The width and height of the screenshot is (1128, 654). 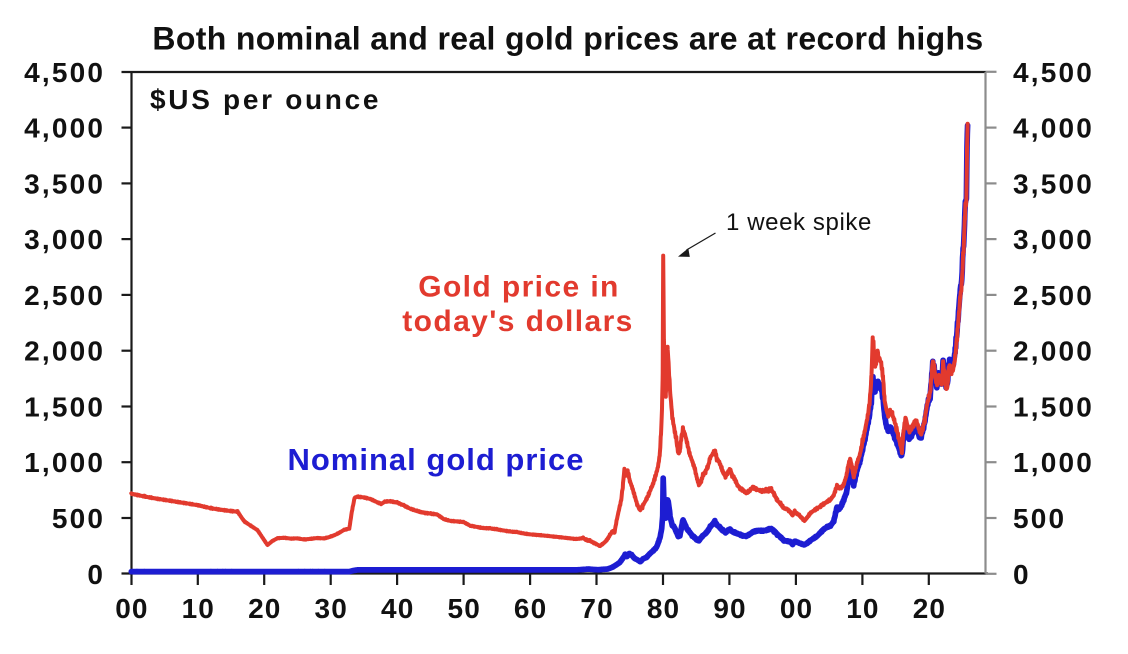 I want to click on svg-text: 70, so click(x=596, y=608).